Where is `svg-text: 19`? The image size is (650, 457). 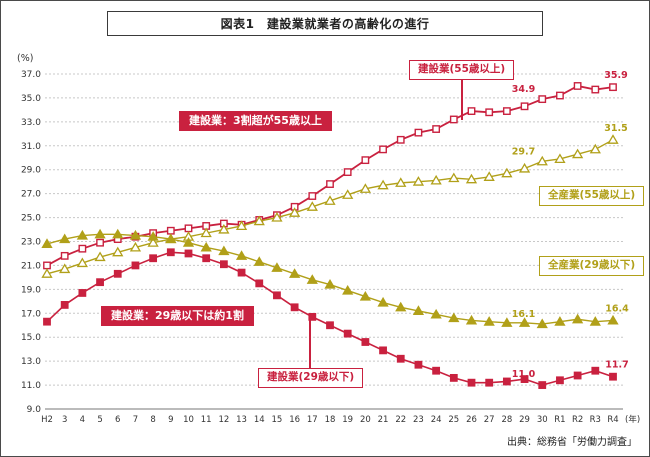
svg-text: 19 is located at coordinates (347, 420).